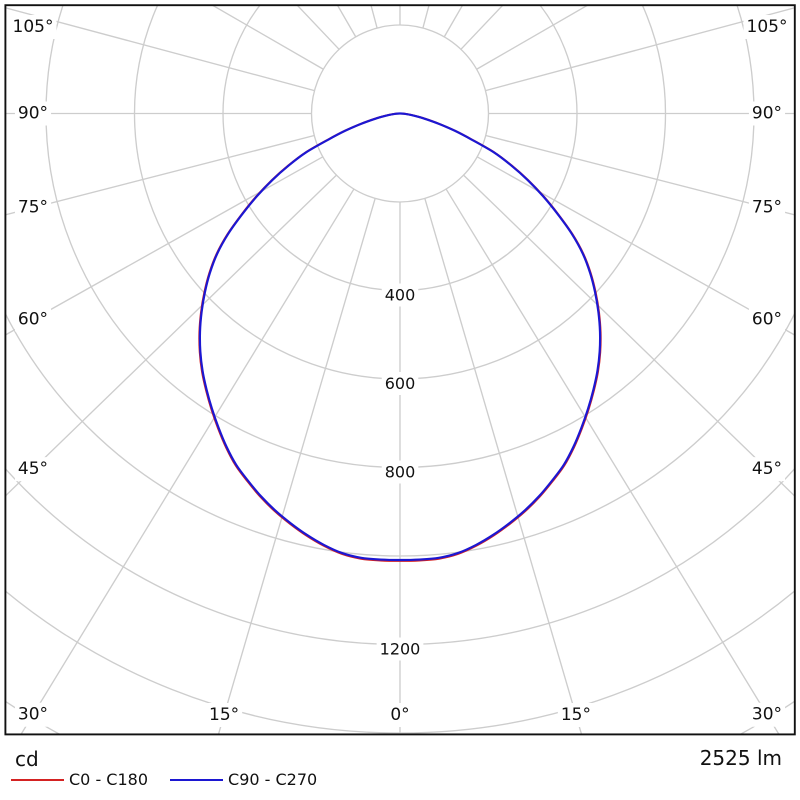  Describe the element at coordinates (400, 649) in the screenshot. I see `ring-value-label: 1200` at that location.